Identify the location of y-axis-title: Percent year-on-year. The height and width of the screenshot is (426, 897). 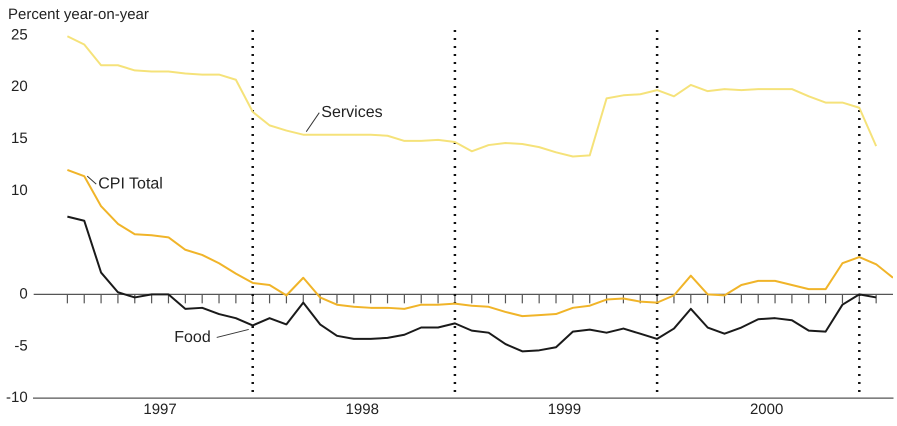
(78, 14).